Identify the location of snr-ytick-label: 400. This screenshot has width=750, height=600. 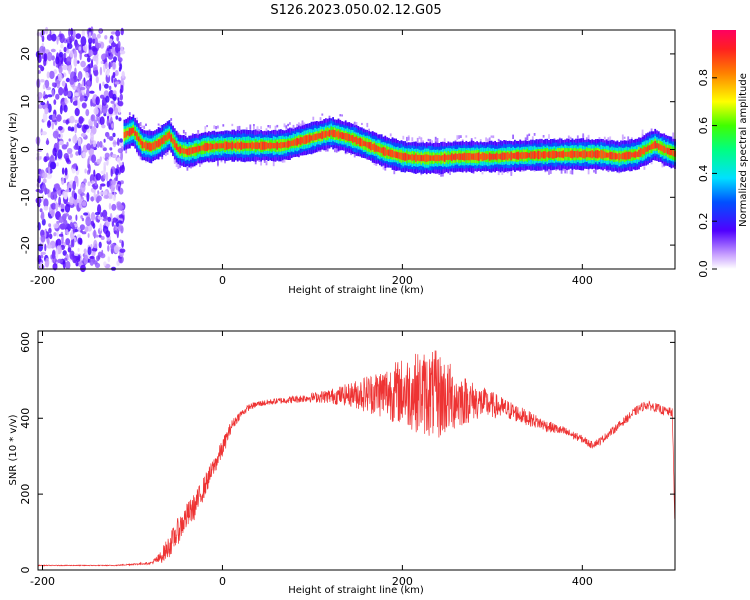
(25, 418).